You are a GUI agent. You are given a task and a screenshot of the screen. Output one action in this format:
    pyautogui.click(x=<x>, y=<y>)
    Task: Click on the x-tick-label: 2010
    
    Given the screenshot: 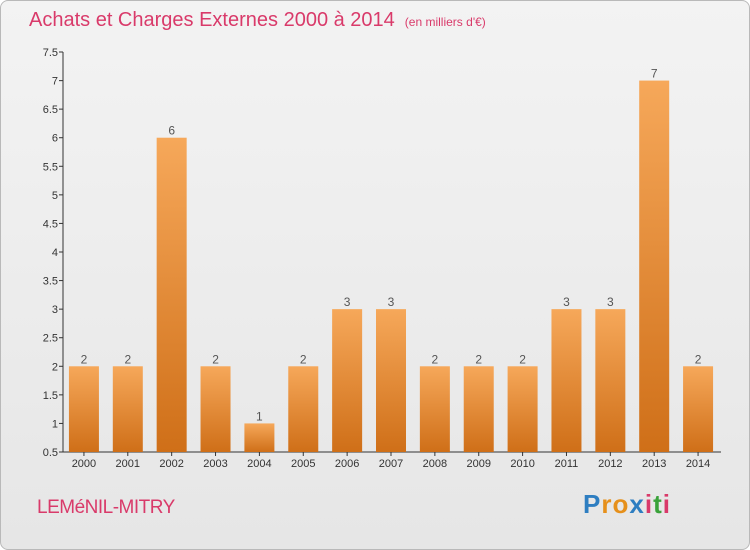 What is the action you would take?
    pyautogui.click(x=522, y=464)
    